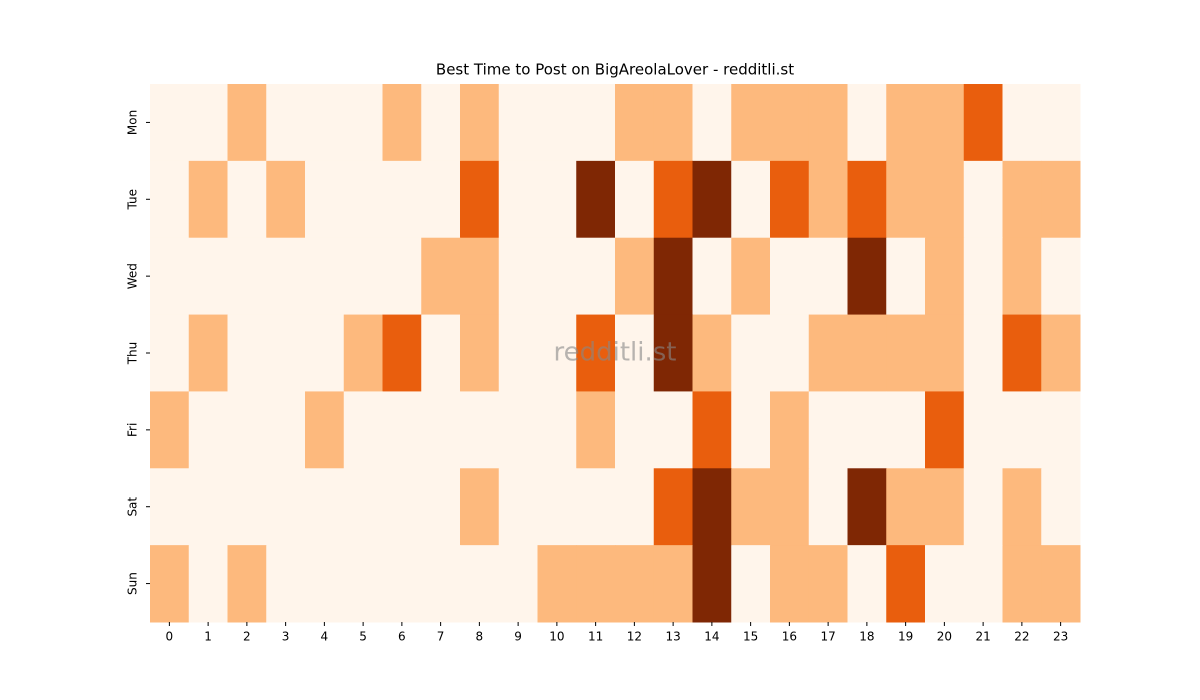 This screenshot has height=700, width=1200. I want to click on x-tick-label: 2, so click(247, 637).